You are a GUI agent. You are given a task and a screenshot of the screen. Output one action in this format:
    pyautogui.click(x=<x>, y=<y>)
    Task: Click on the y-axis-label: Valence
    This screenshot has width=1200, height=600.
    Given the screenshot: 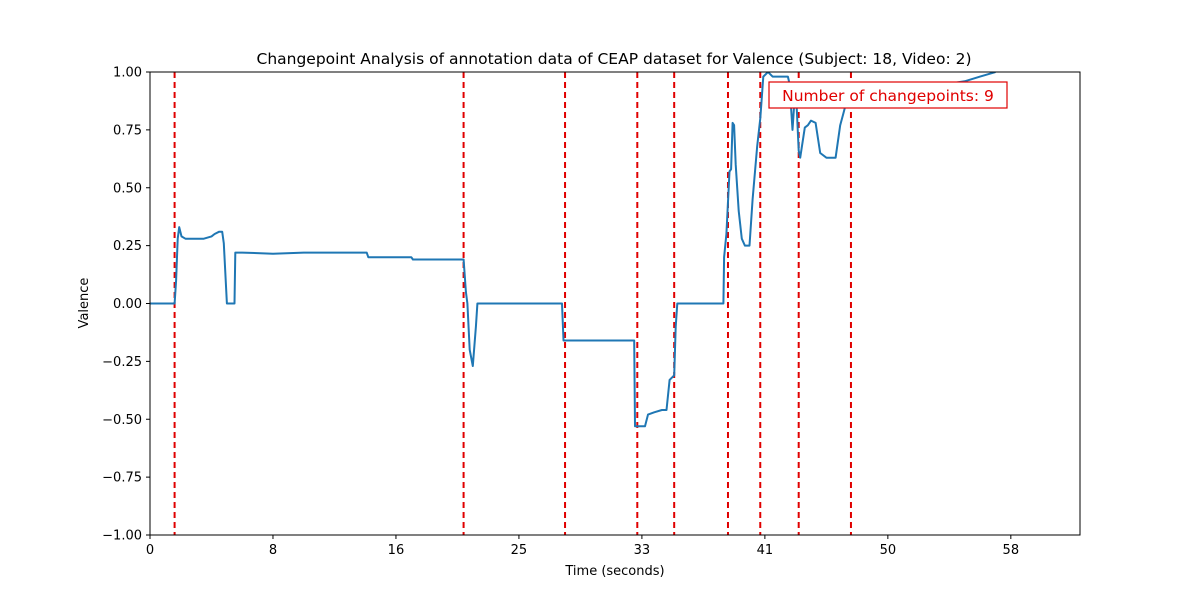 What is the action you would take?
    pyautogui.click(x=84, y=303)
    